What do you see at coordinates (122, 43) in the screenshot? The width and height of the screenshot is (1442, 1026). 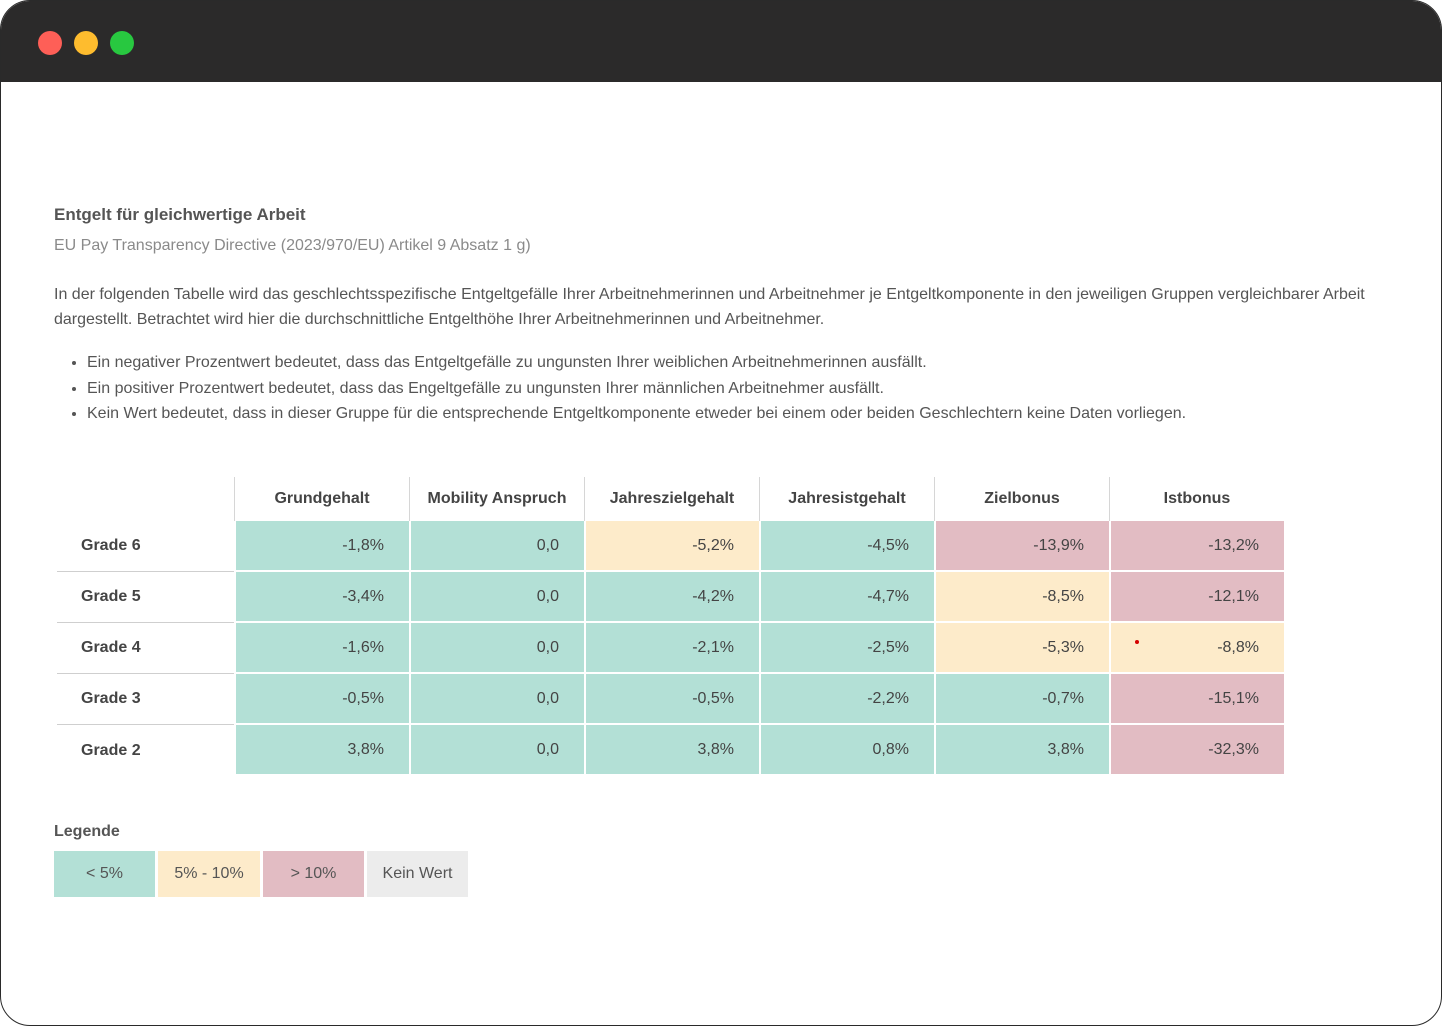 I see `maximize-window-button` at bounding box center [122, 43].